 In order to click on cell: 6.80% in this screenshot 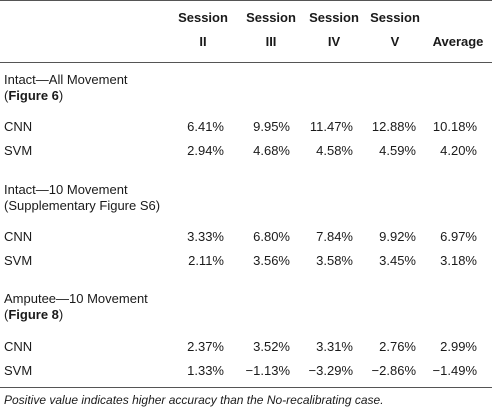, I will do `click(271, 236)`.